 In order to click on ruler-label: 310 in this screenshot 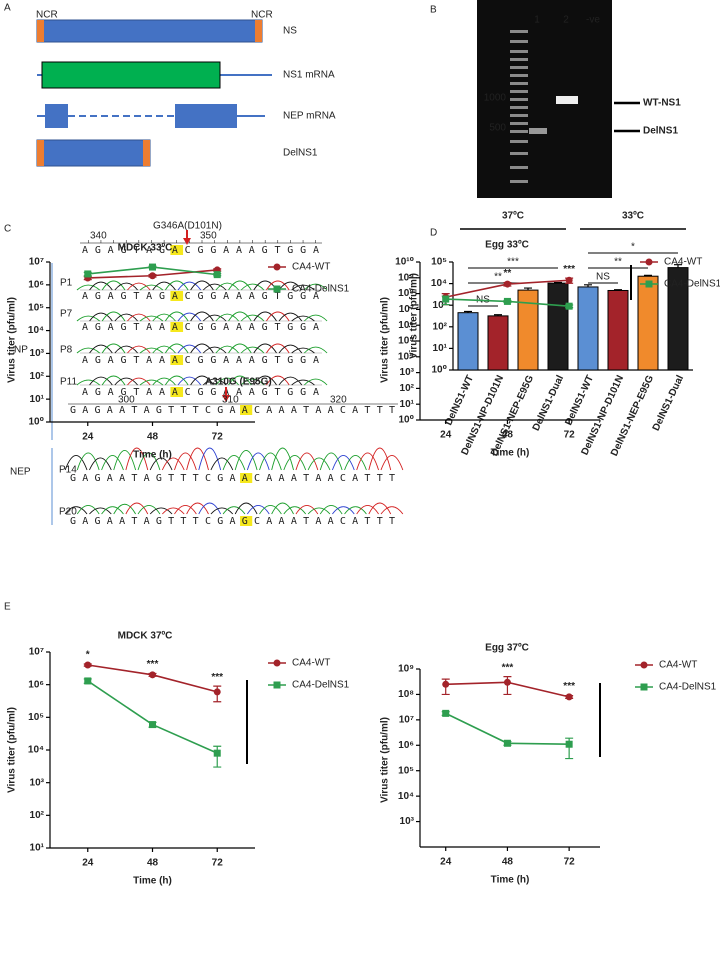, I will do `click(230, 400)`.